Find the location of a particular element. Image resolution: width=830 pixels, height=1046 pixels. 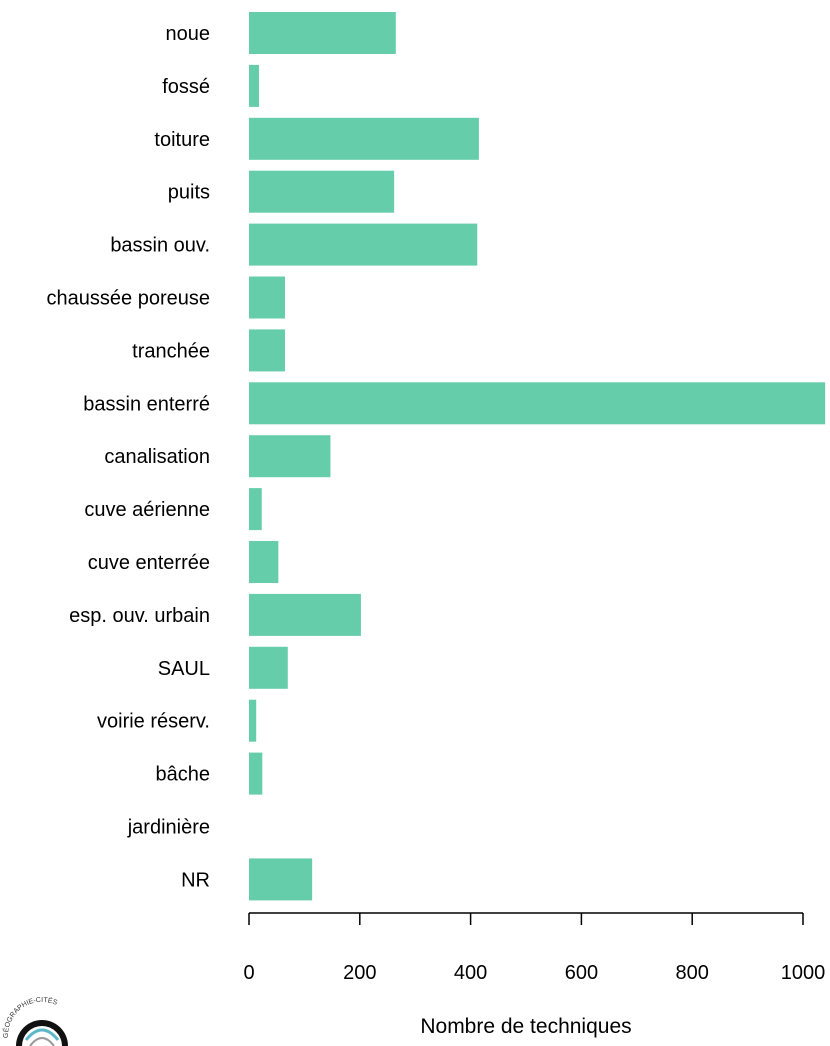

x-tick-label: 0 is located at coordinates (248, 973).